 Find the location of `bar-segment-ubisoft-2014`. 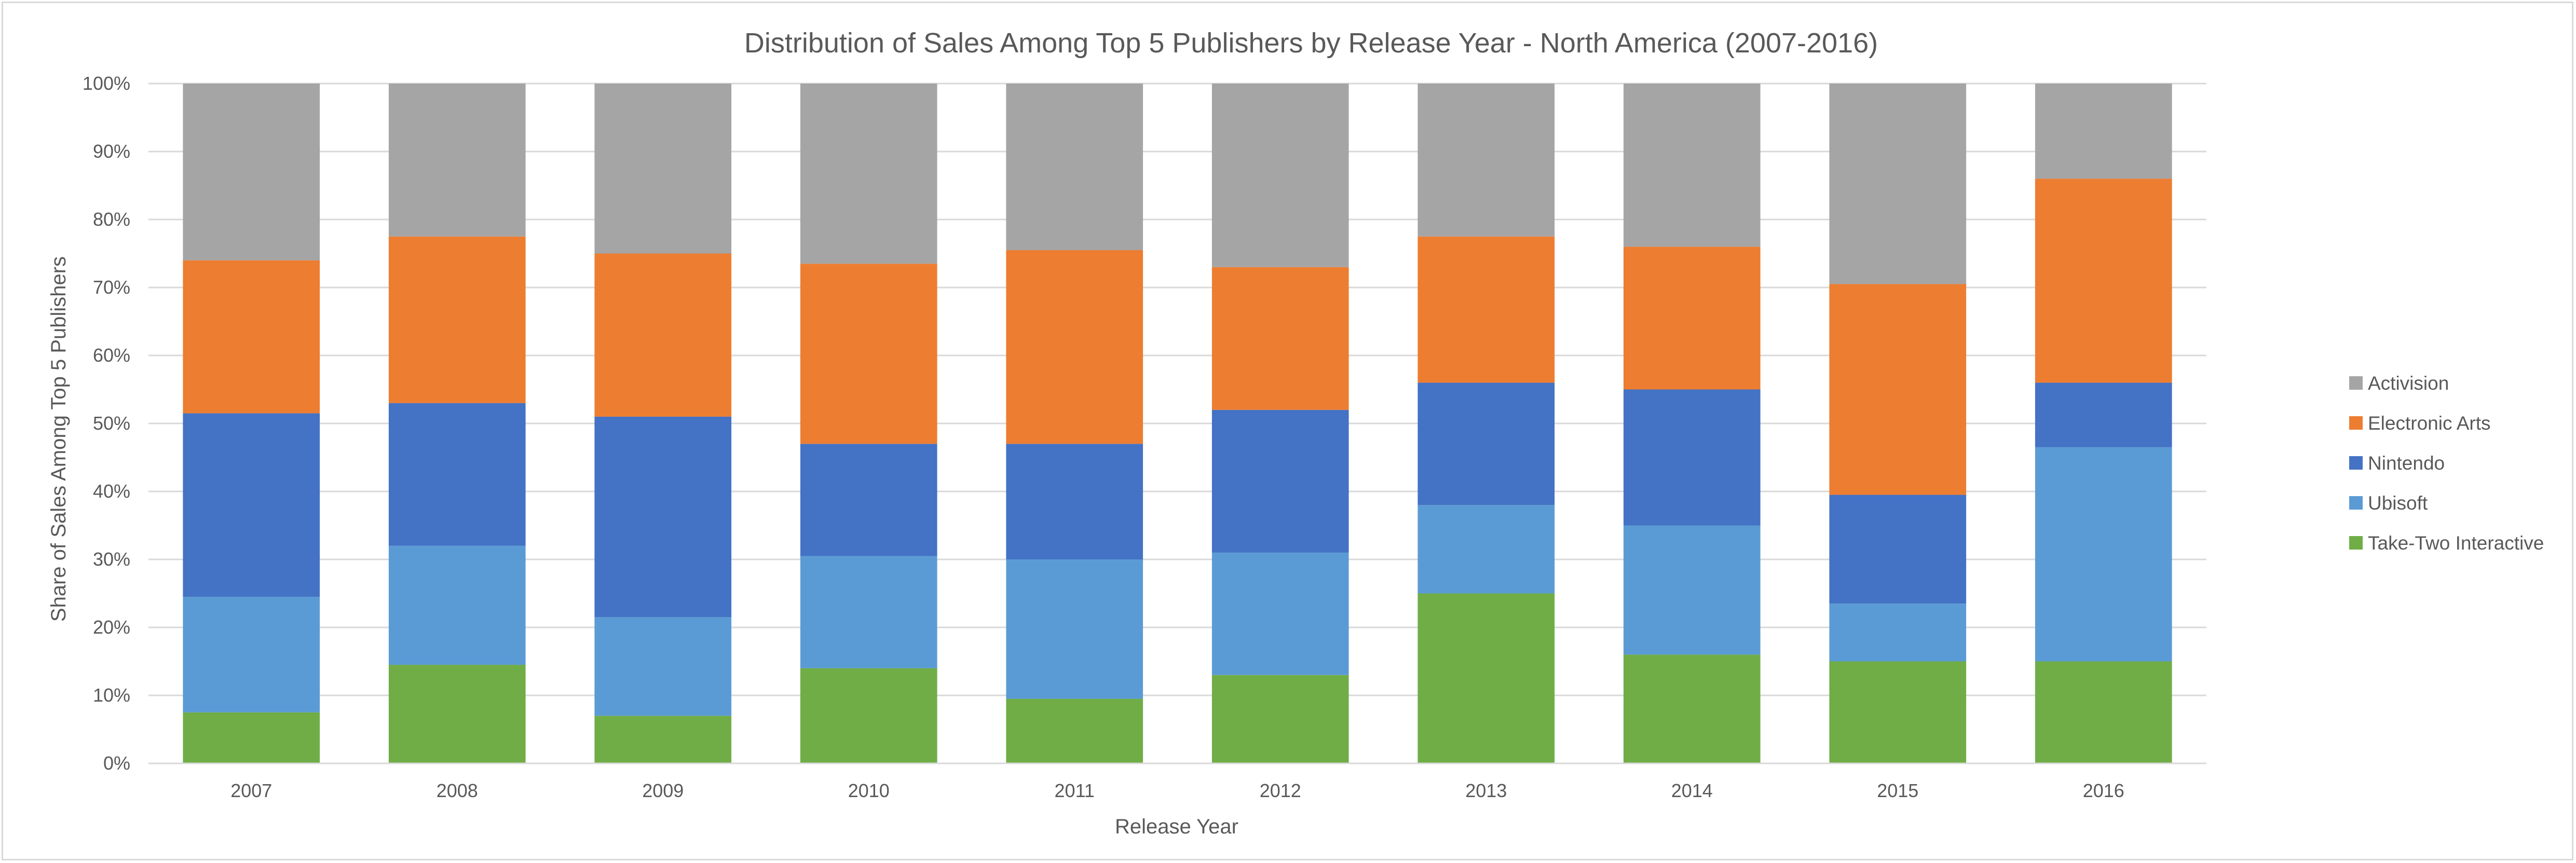

bar-segment-ubisoft-2014 is located at coordinates (1692, 590).